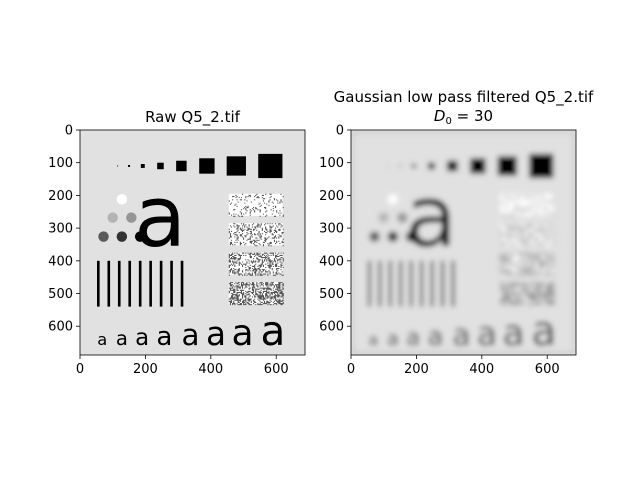  What do you see at coordinates (60, 261) in the screenshot?
I see `y-tick-label: 400` at bounding box center [60, 261].